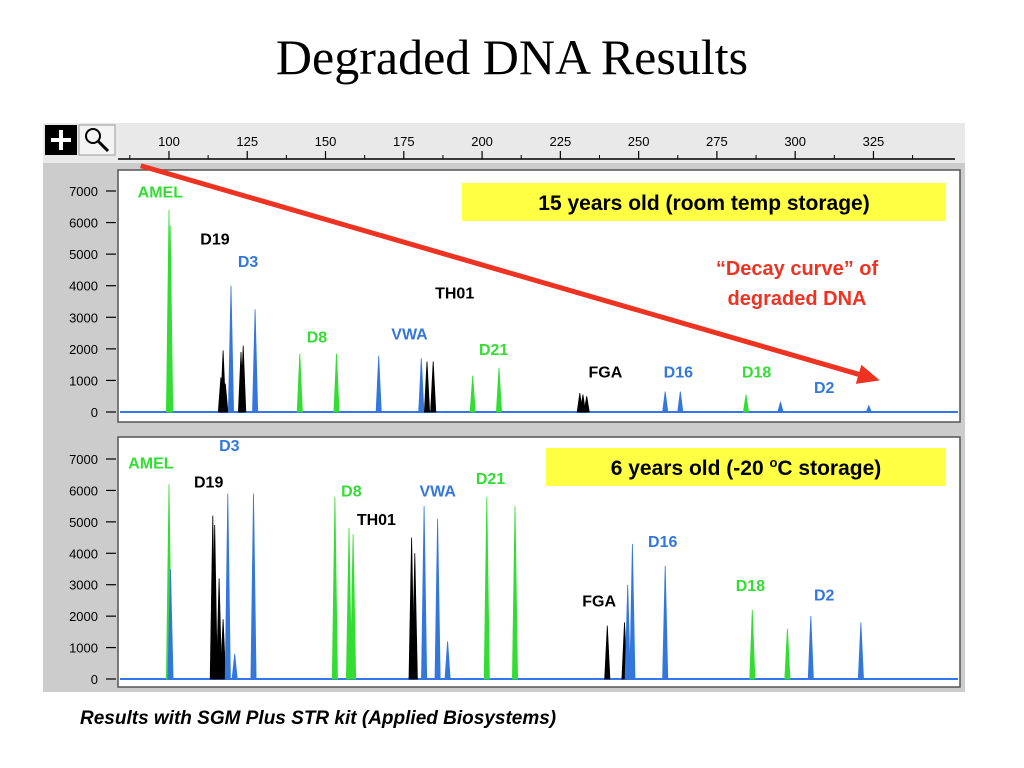 The width and height of the screenshot is (1024, 768). I want to click on plus-icon, so click(61, 140).